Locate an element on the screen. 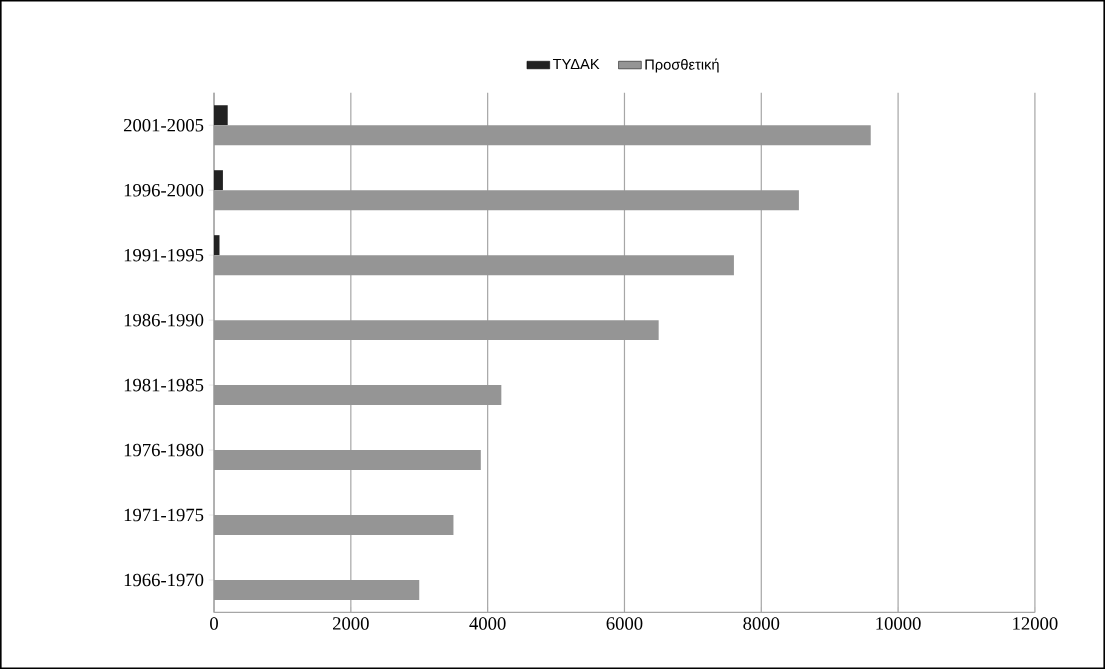 Image resolution: width=1105 pixels, height=669 pixels. y-tick-label: 1966-1970 is located at coordinates (164, 580).